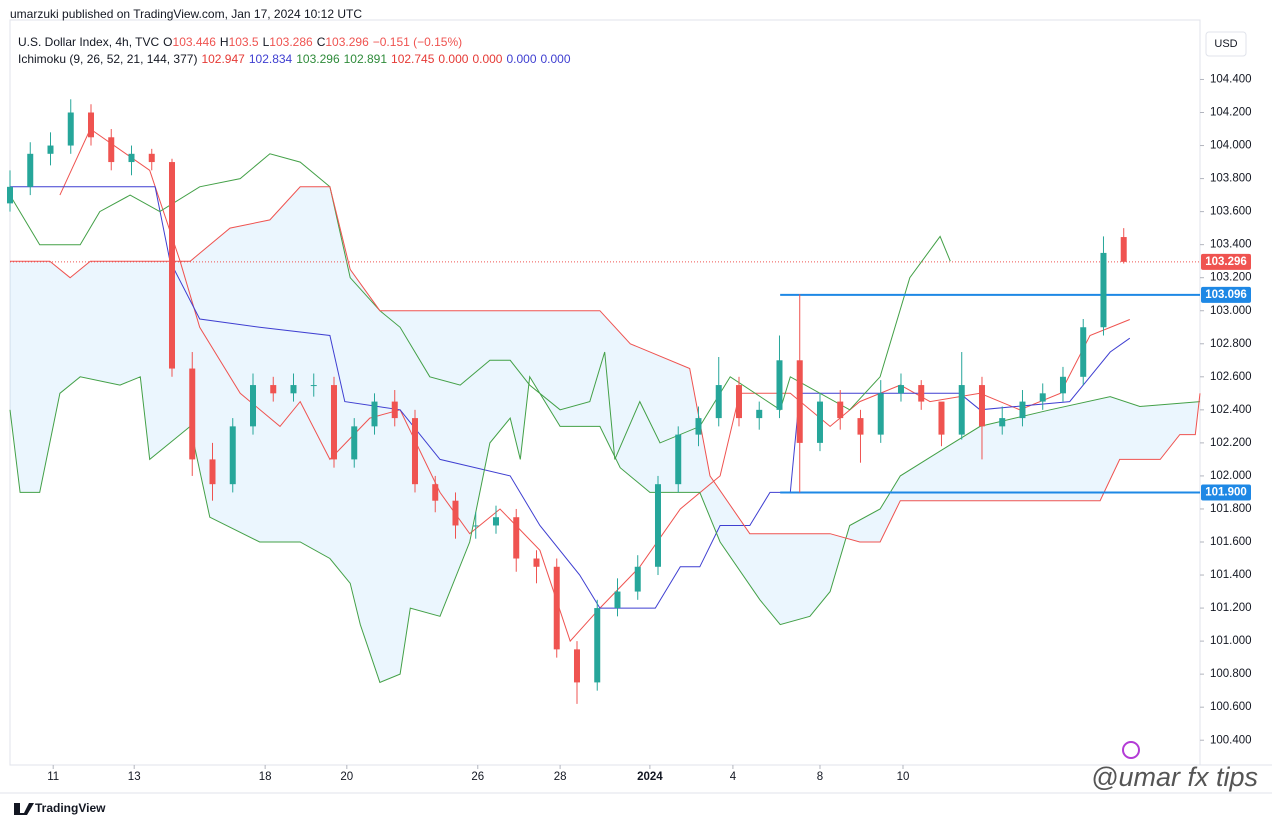 The height and width of the screenshot is (827, 1272). I want to click on y-tick-label: 104.000, so click(1231, 146).